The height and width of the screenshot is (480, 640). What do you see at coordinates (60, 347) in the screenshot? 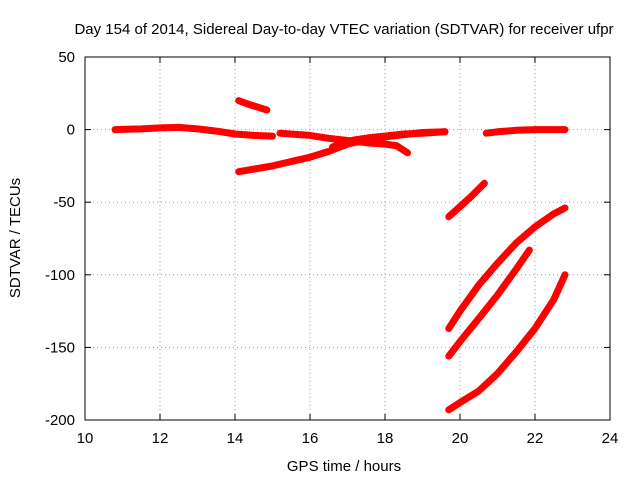
I see `y-tick-label: -150` at bounding box center [60, 347].